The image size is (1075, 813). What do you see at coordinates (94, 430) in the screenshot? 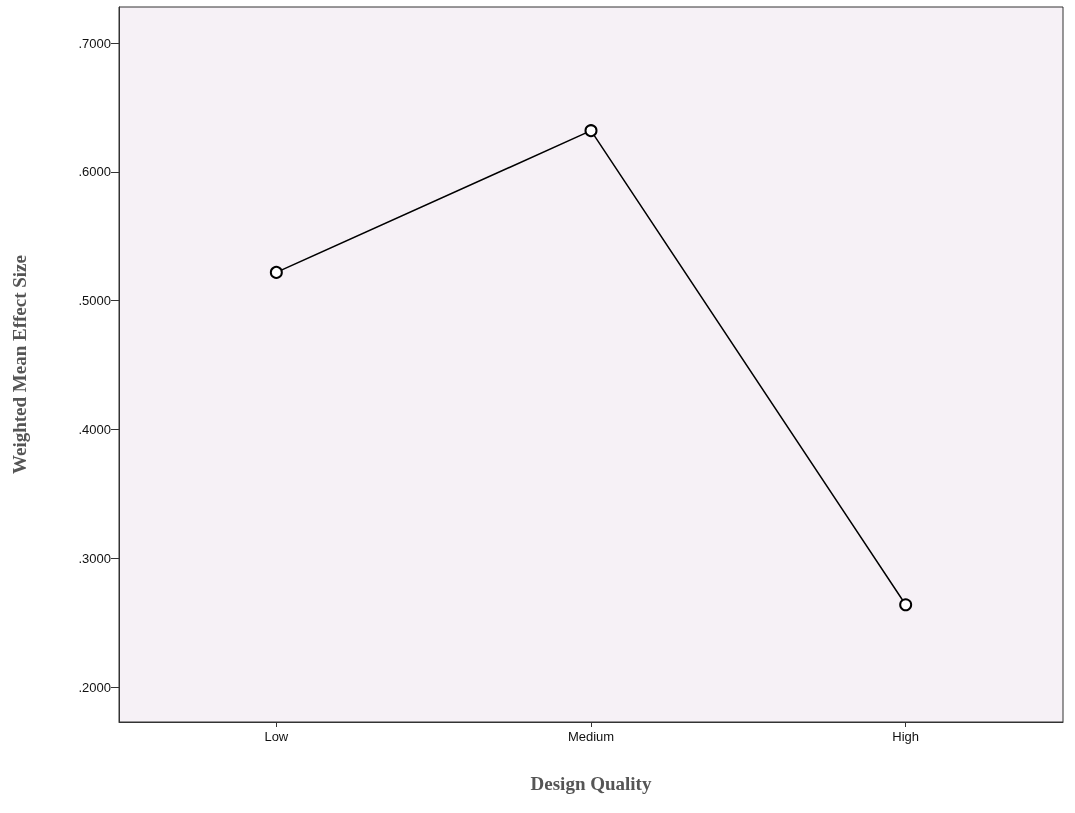
I see `y-tick-label: .4000` at bounding box center [94, 430].